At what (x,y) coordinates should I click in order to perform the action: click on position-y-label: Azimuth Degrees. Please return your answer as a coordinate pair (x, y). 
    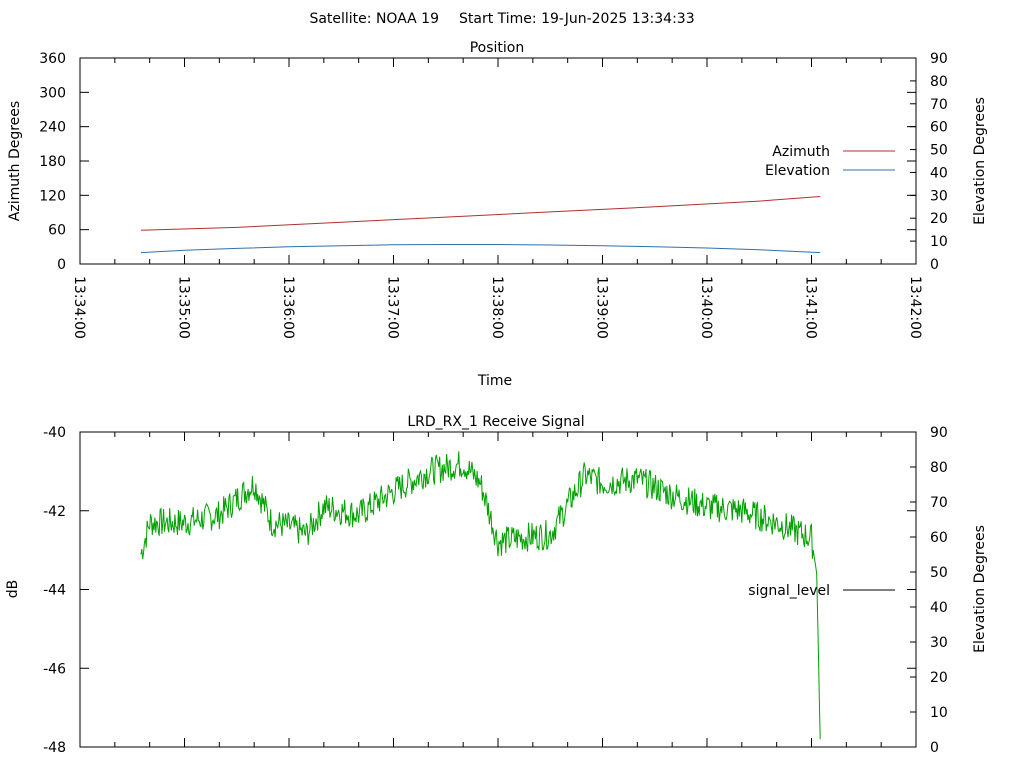
    Looking at the image, I should click on (15, 161).